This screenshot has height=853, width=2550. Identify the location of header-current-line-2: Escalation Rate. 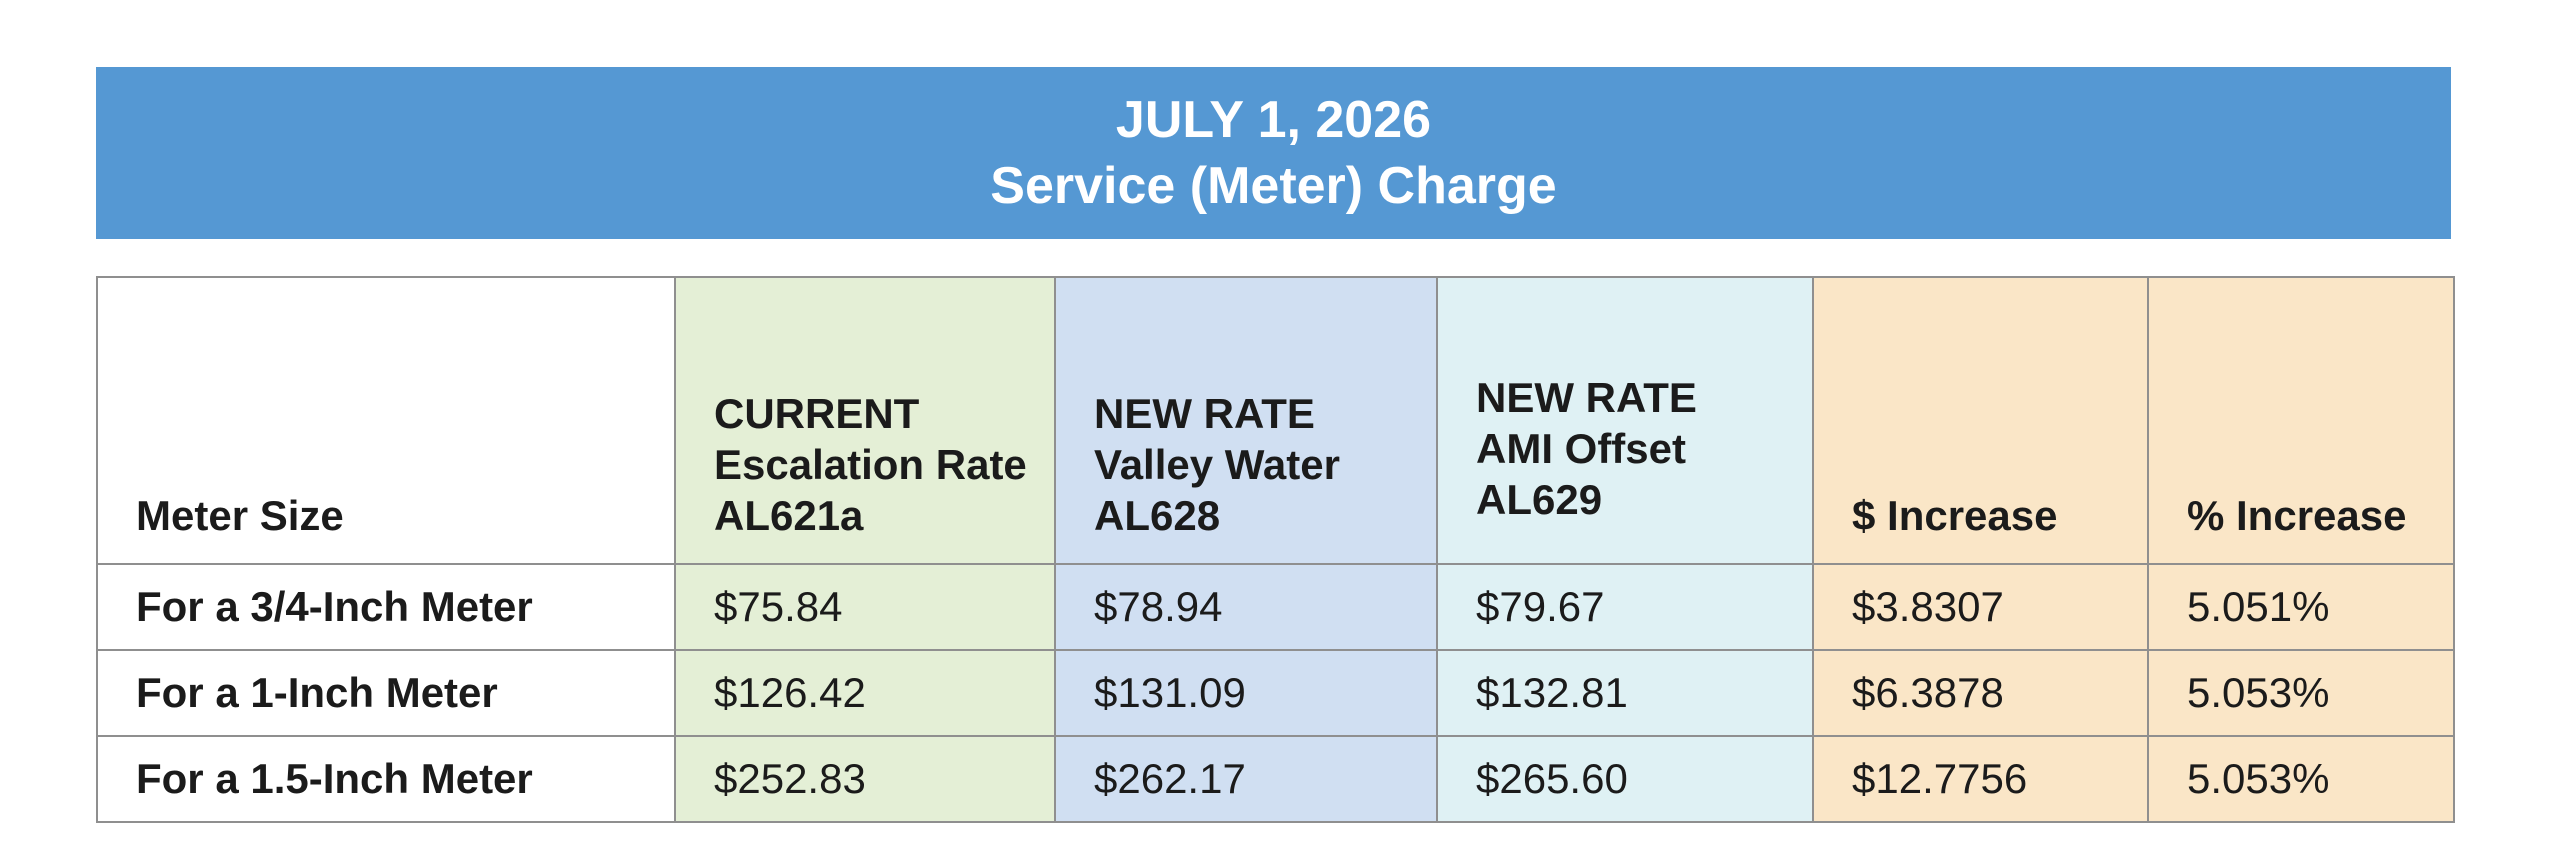
(870, 464).